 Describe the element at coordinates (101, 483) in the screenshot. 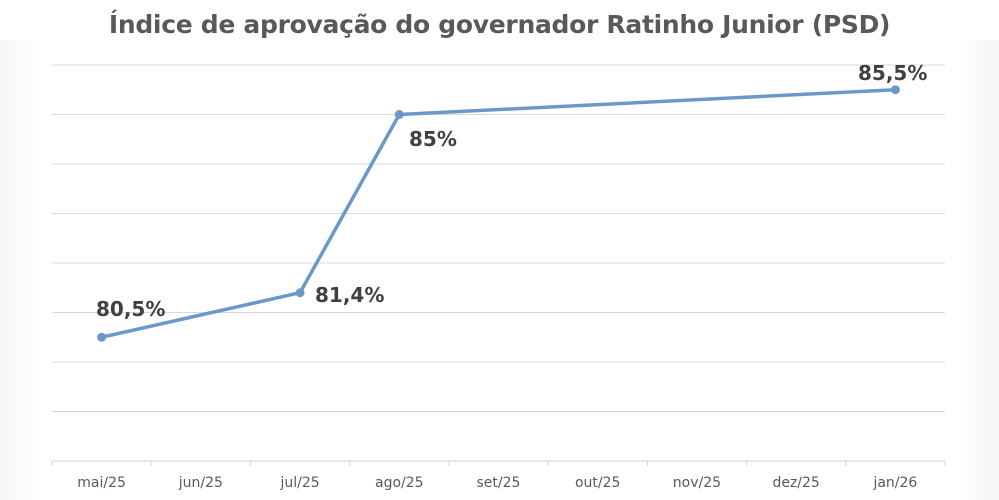

I see `x-axis-label: mai/25` at that location.